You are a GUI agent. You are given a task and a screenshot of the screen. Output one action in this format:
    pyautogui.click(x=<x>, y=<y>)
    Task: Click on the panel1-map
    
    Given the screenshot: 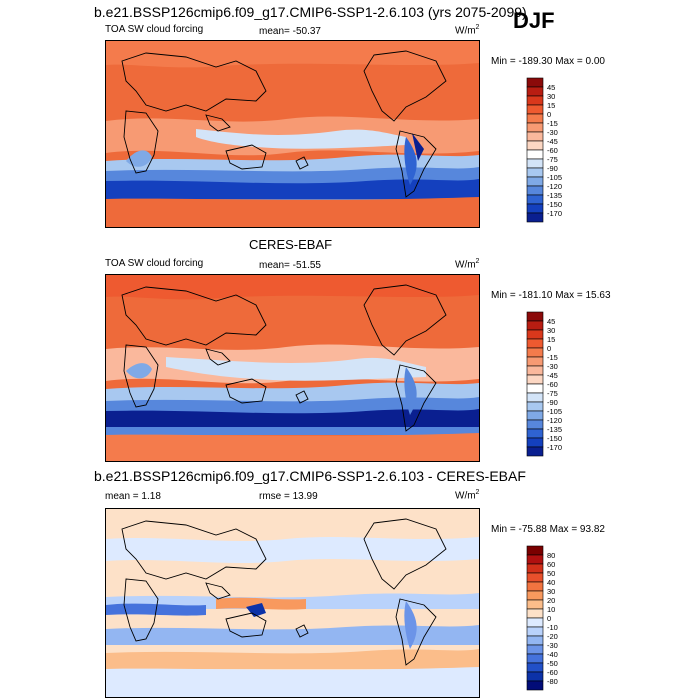 What is the action you would take?
    pyautogui.click(x=292, y=134)
    